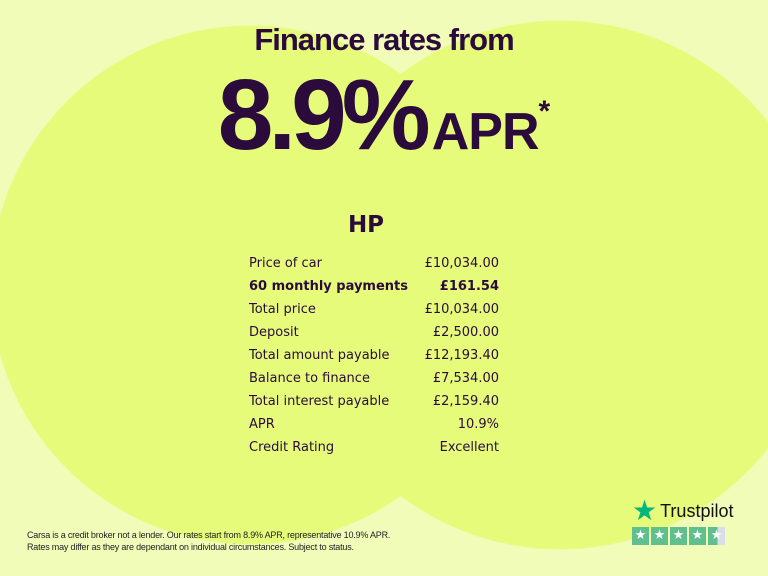  I want to click on table-row: Deposit £2,500.00, so click(374, 332).